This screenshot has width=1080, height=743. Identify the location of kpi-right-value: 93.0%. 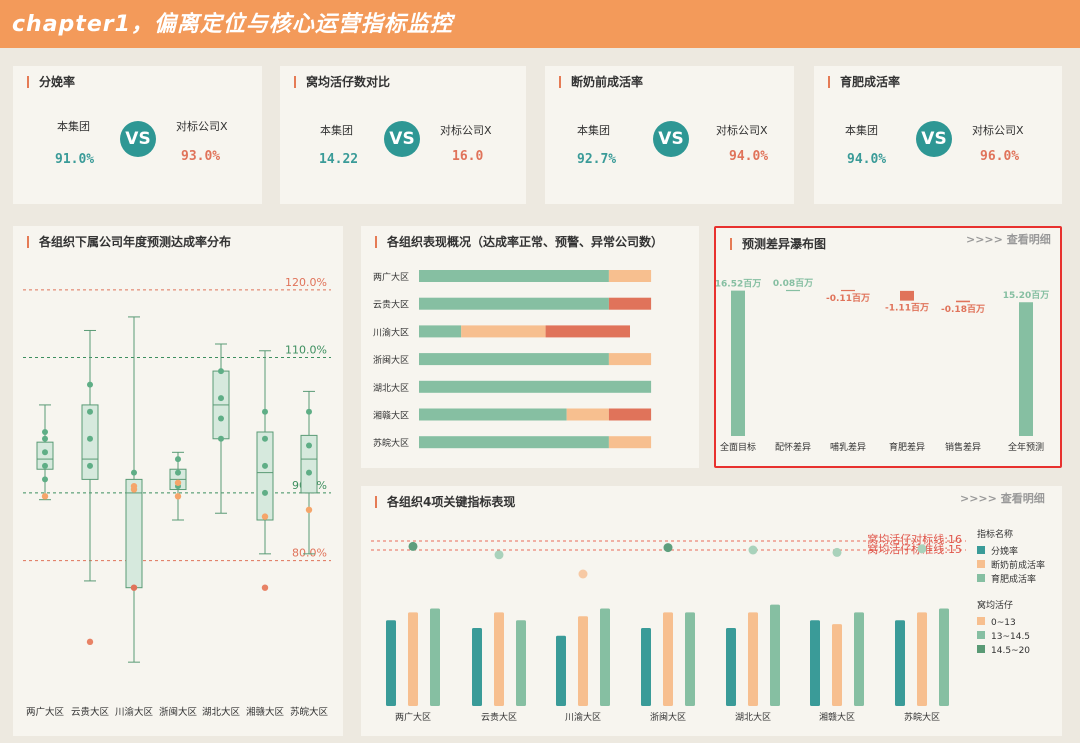
(201, 156).